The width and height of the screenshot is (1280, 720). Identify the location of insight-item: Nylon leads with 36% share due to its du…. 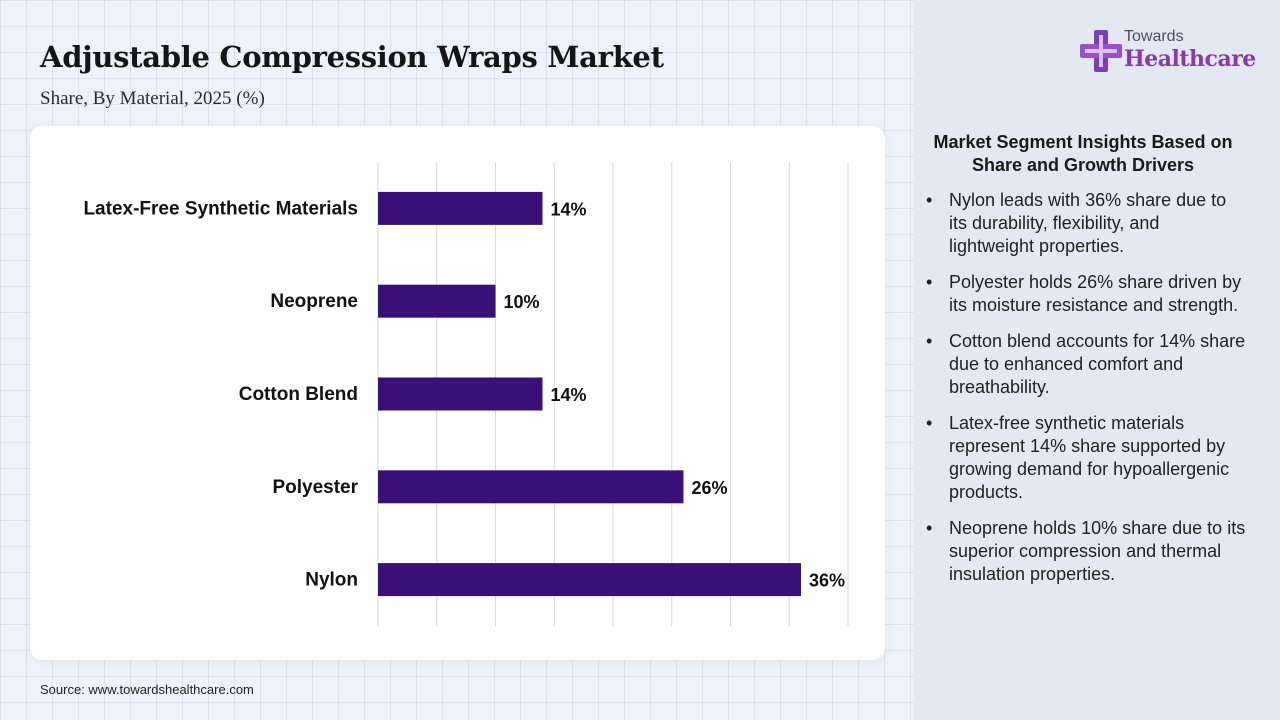
(1087, 223).